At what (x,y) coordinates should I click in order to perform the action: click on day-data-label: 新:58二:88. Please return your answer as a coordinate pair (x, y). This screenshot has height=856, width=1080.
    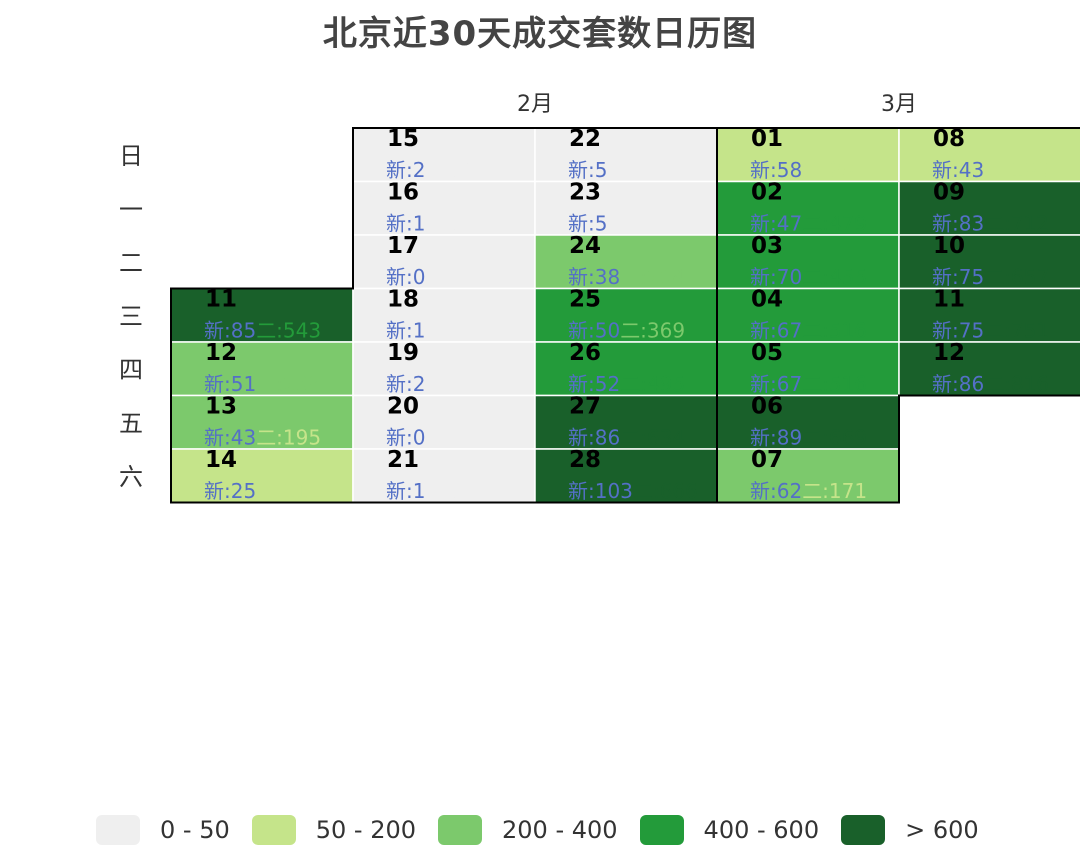
    Looking at the image, I should click on (802, 170).